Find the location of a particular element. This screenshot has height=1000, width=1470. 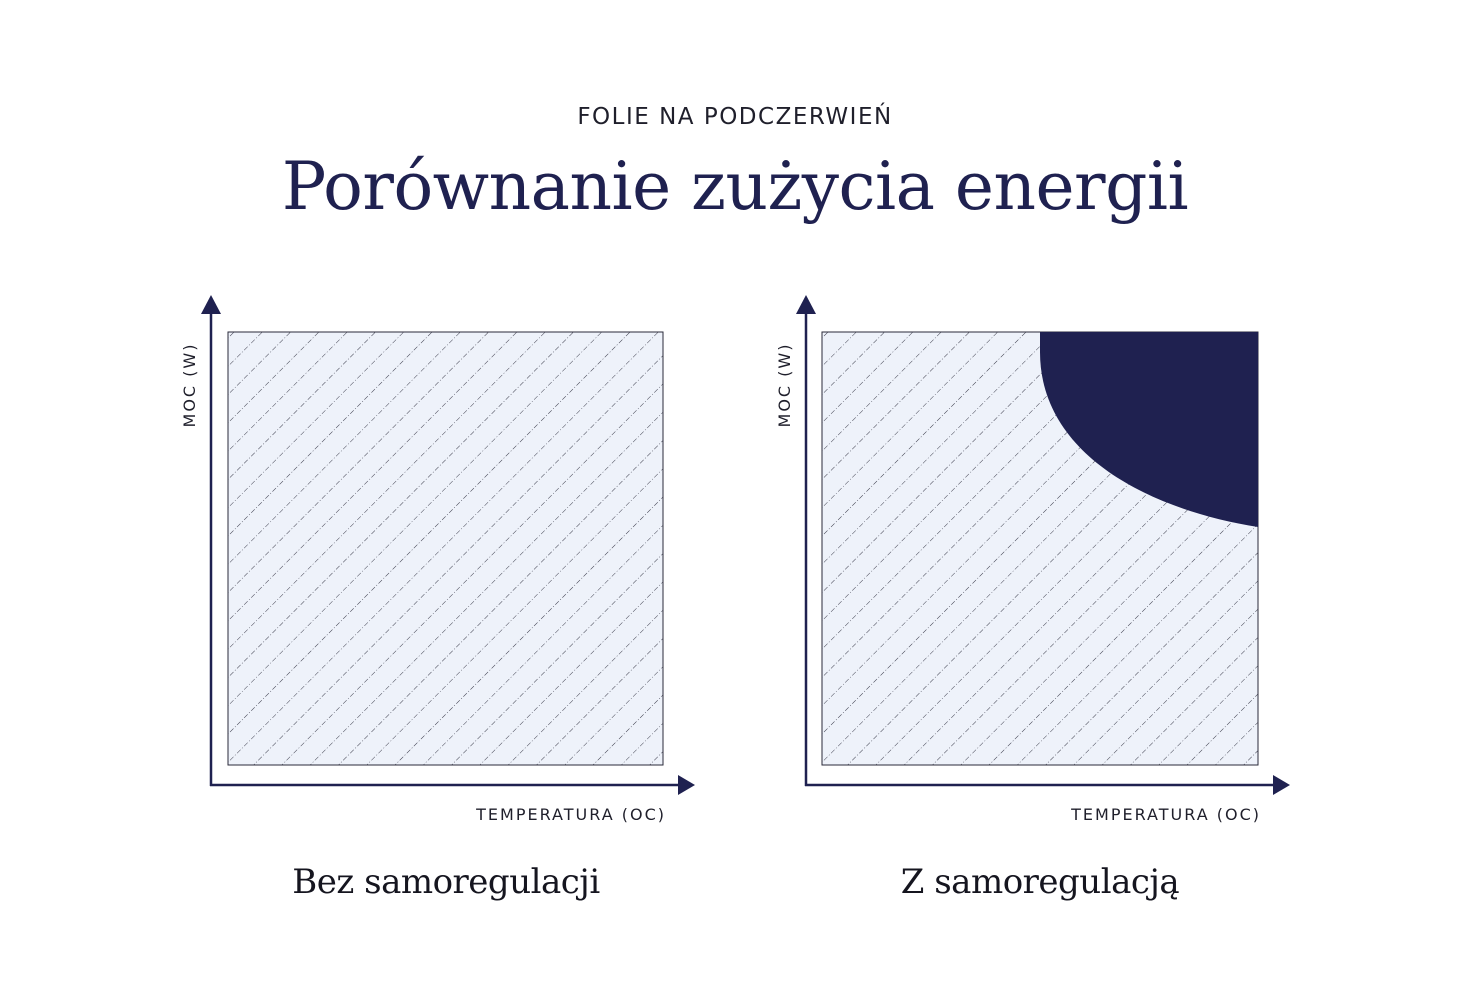

caption-with-regulation: Z samoregulacją is located at coordinates (1040, 882).